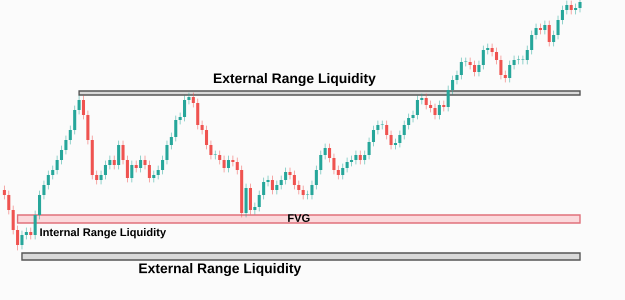 The image size is (625, 300). Describe the element at coordinates (518, 60) in the screenshot. I see `candlestick` at that location.